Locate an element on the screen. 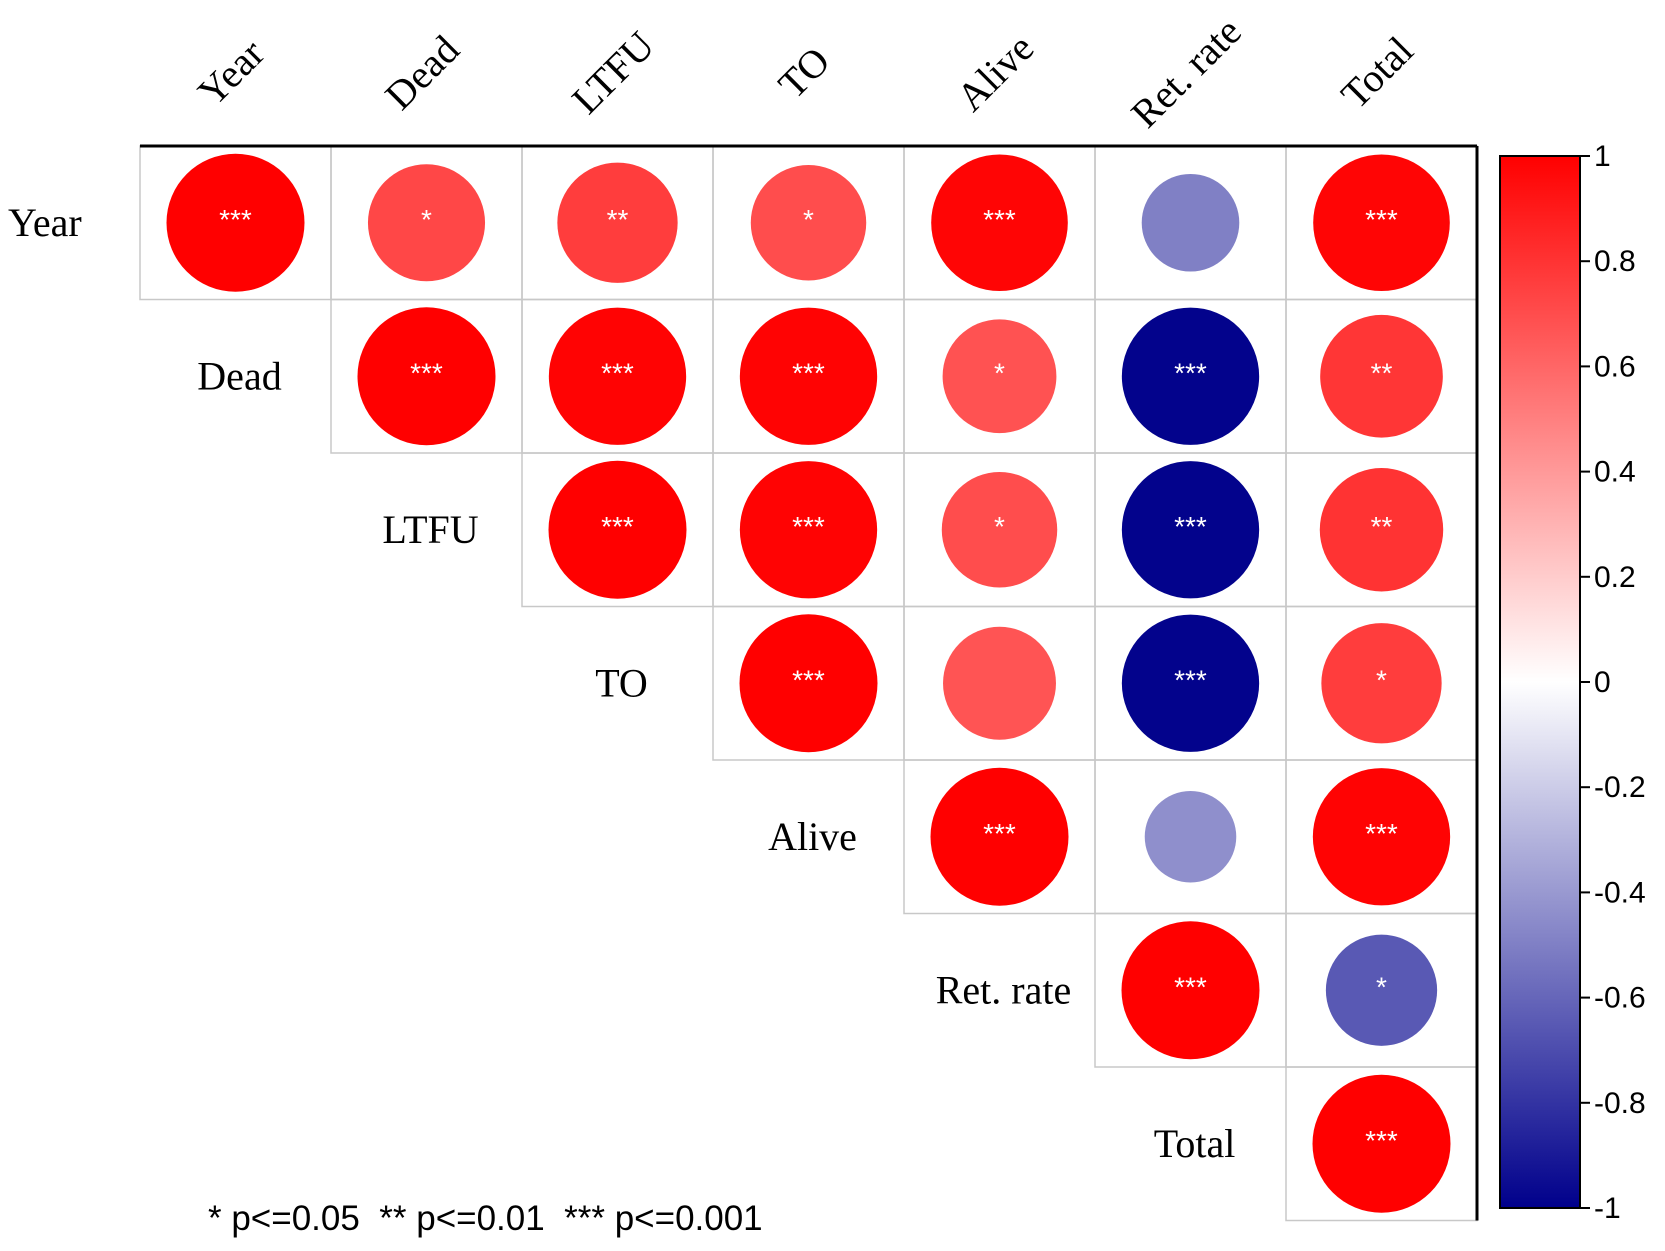  corr-circle-dead-alive is located at coordinates (999, 376).